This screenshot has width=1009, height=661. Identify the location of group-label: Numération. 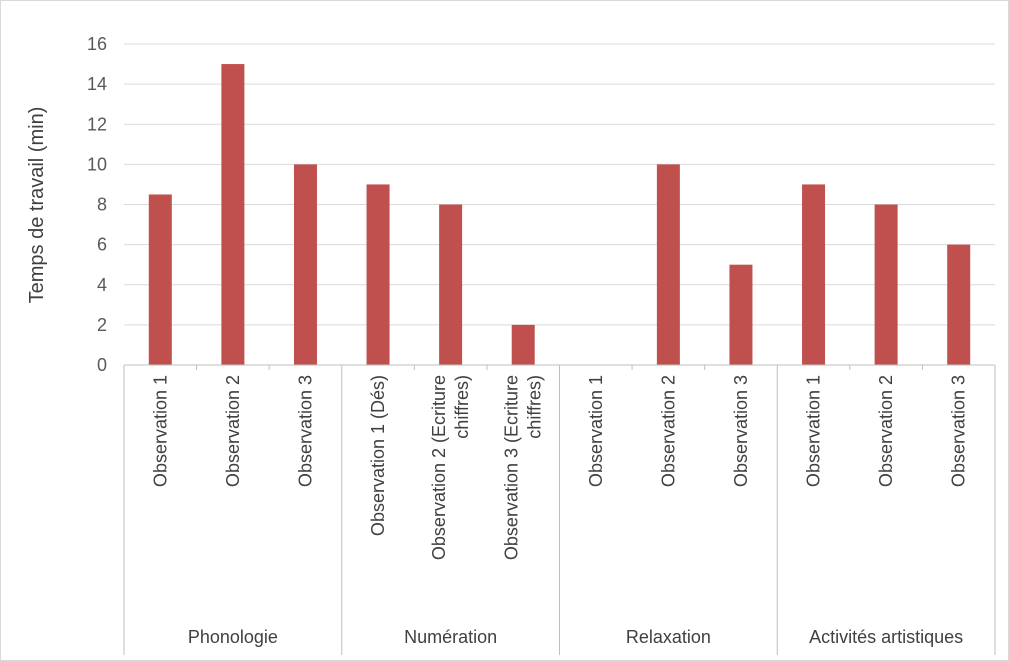
(450, 637).